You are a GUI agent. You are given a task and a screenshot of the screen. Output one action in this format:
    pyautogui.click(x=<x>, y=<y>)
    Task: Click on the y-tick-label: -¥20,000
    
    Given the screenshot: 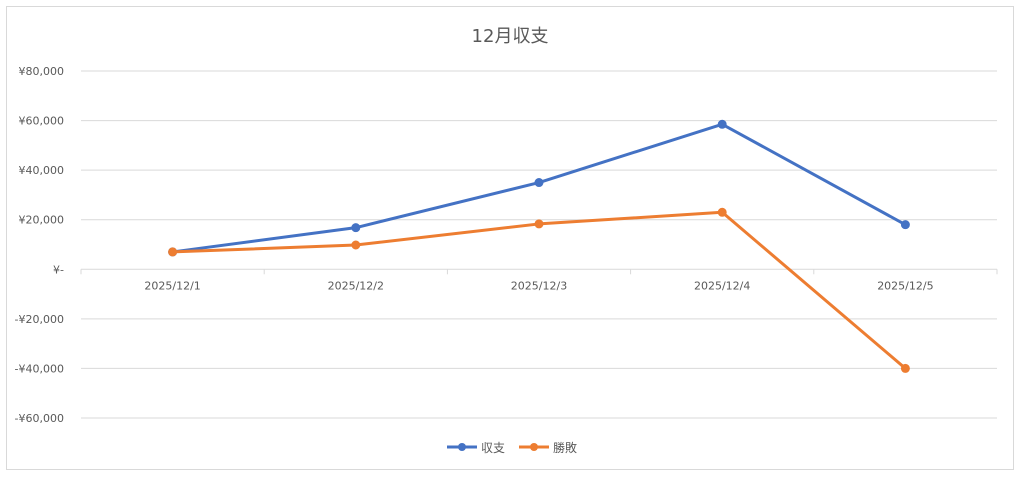 What is the action you would take?
    pyautogui.click(x=39, y=319)
    